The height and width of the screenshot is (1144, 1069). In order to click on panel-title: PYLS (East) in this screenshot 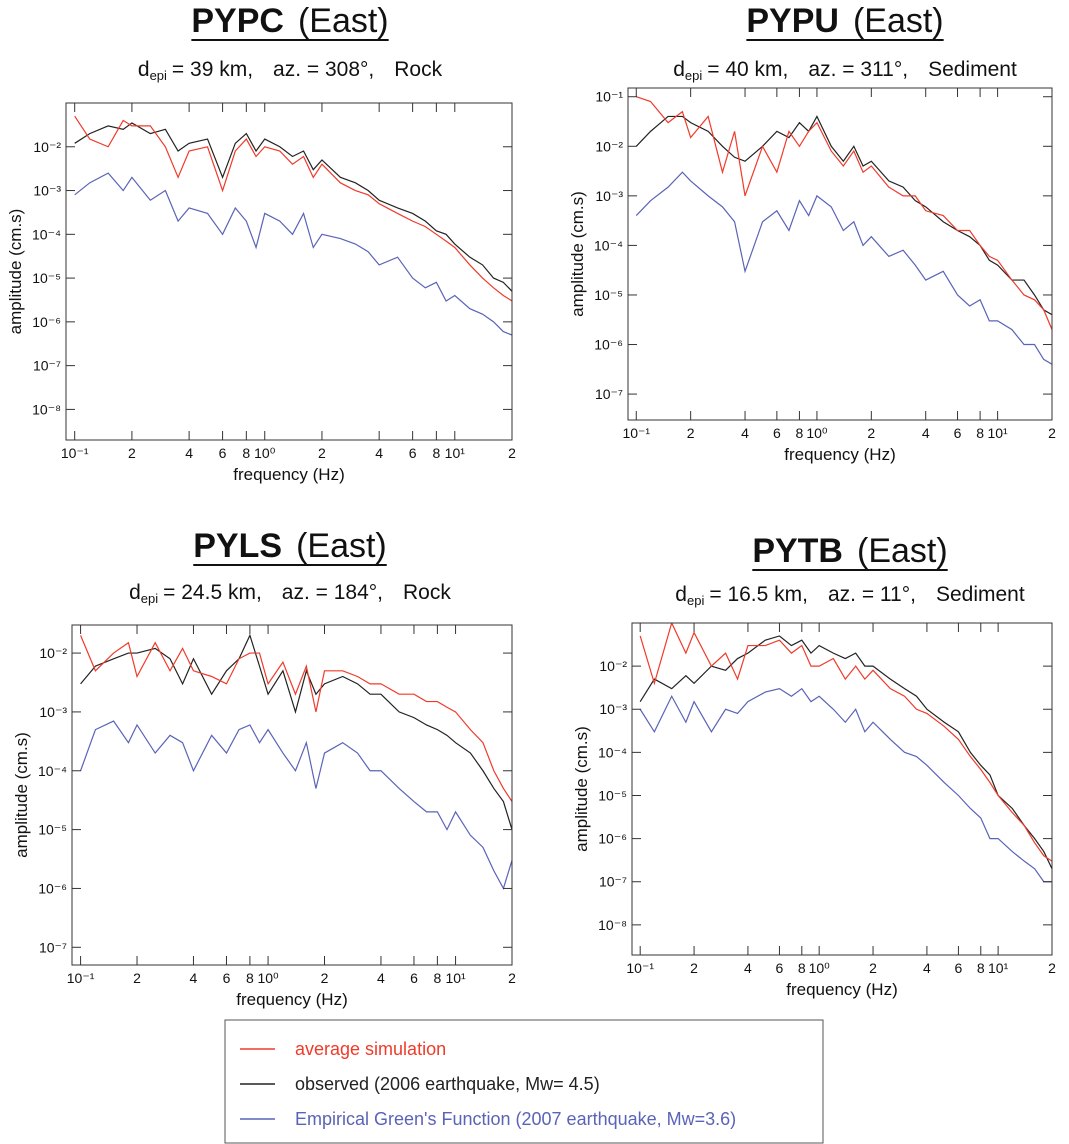, I will do `click(290, 546)`.